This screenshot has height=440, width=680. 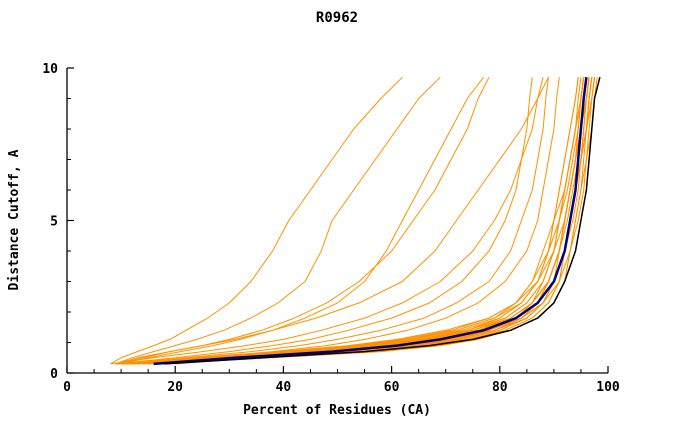 What do you see at coordinates (337, 410) in the screenshot?
I see `x-axis-label: Percent of Residues (CA)` at bounding box center [337, 410].